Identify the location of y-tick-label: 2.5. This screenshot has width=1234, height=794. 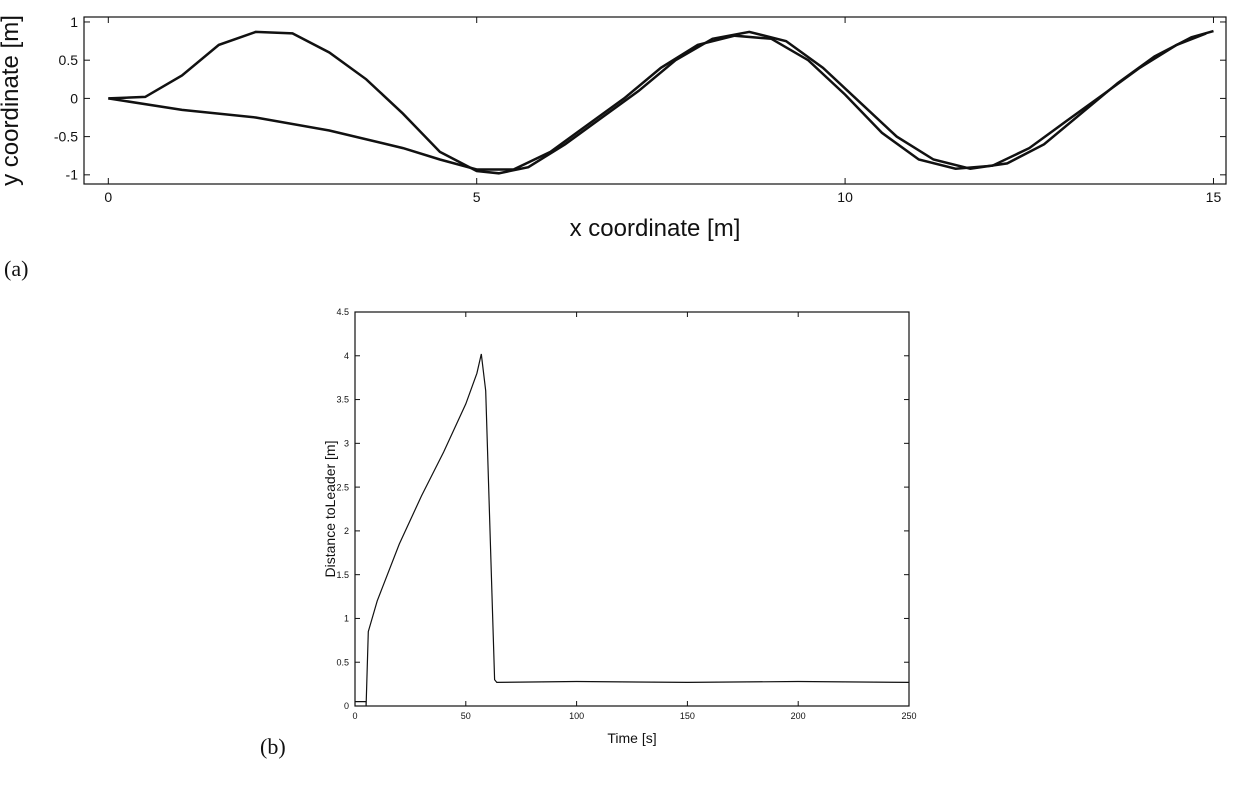
(342, 487).